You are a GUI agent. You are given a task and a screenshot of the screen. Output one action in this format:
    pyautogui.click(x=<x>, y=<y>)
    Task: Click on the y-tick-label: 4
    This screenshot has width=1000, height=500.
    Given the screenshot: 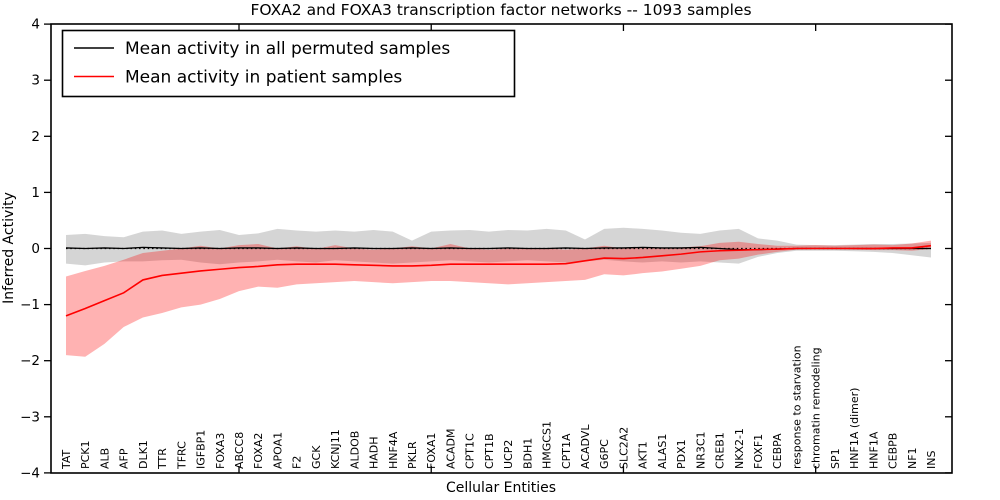 What is the action you would take?
    pyautogui.click(x=35, y=25)
    